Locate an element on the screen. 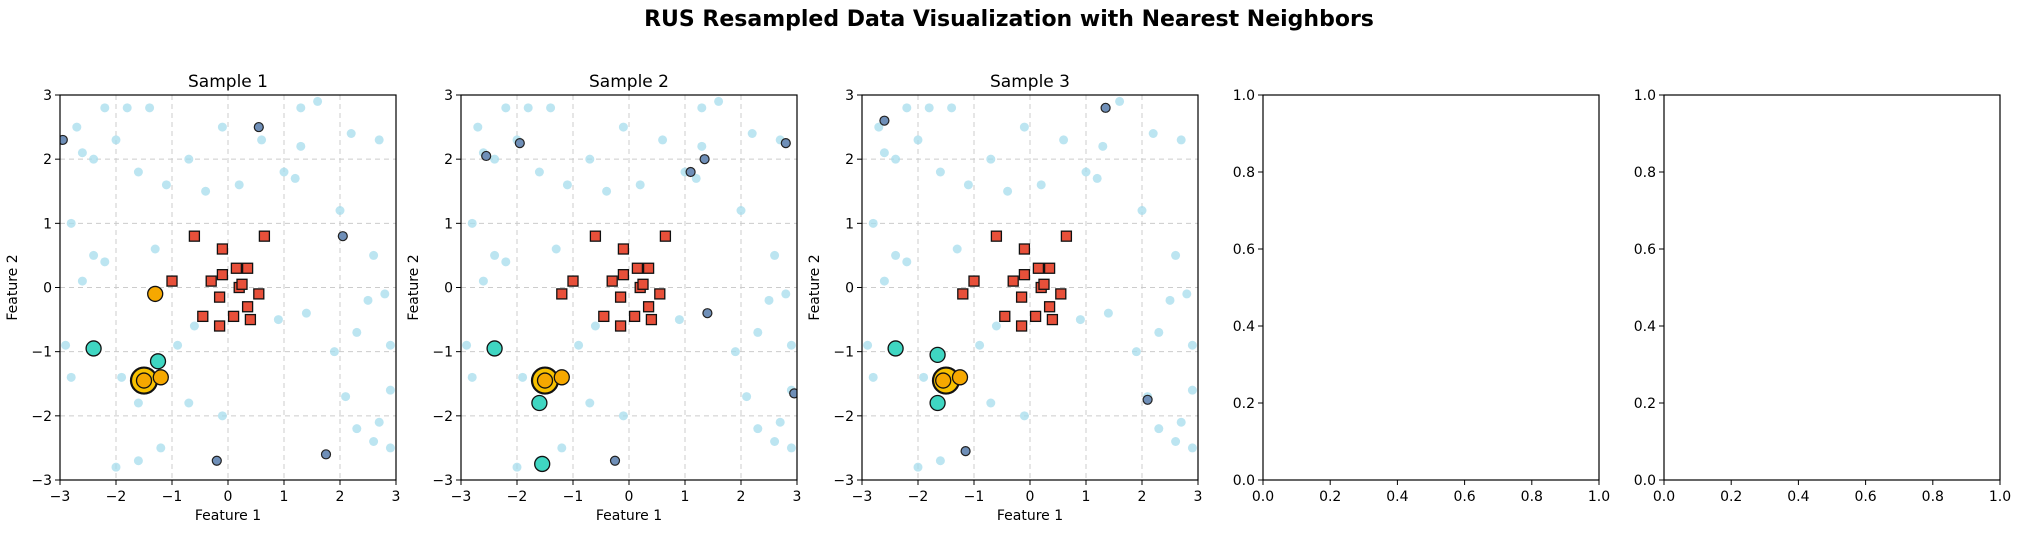  y-tick-label: 0.0 is located at coordinates (1645, 481).